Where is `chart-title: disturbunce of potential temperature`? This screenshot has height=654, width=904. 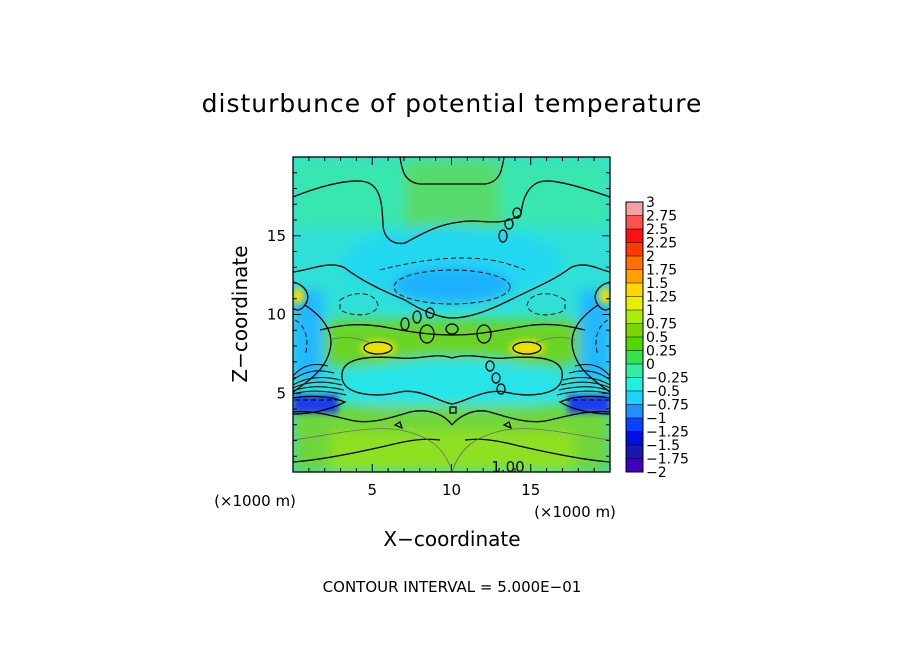
chart-title: disturbunce of potential temperature is located at coordinates (452, 103).